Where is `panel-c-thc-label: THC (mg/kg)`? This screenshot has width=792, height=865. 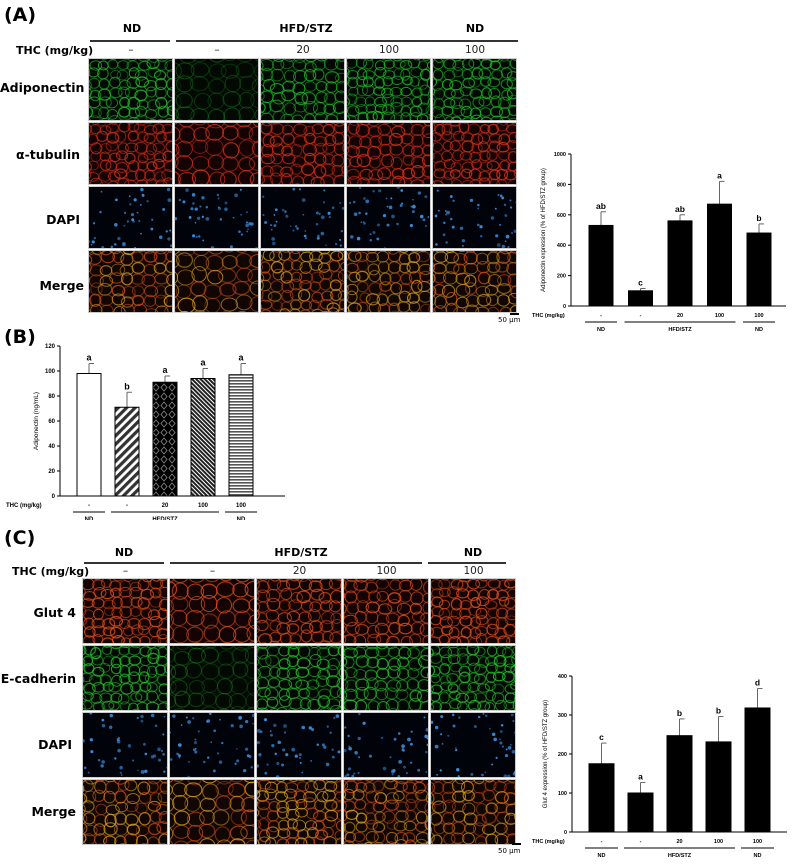
panel-c-thc-label: THC (mg/kg) is located at coordinates (50, 571).